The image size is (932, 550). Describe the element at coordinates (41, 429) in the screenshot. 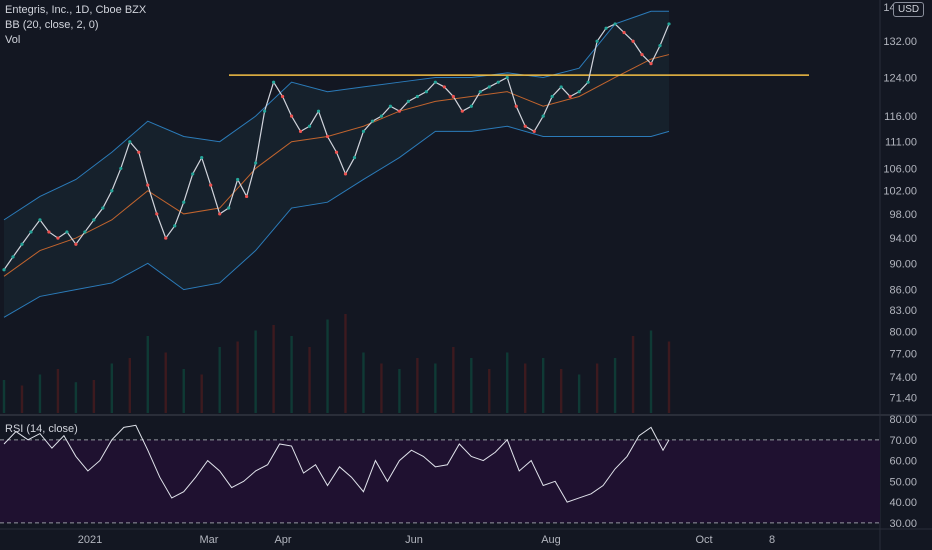

I see `rsi-legend: RSI (14, close)` at that location.